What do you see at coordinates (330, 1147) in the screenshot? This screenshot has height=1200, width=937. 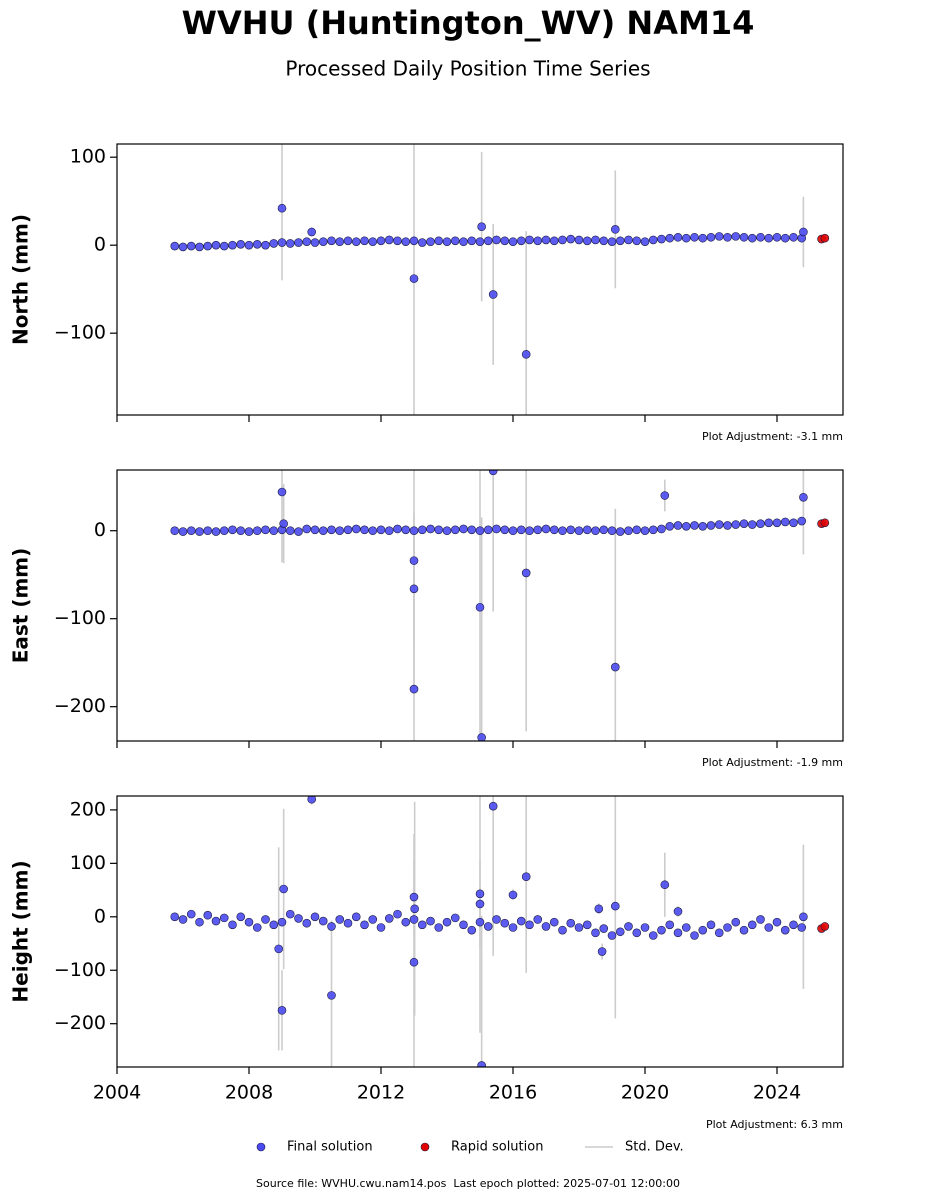 I see `legend-label: Final solution` at bounding box center [330, 1147].